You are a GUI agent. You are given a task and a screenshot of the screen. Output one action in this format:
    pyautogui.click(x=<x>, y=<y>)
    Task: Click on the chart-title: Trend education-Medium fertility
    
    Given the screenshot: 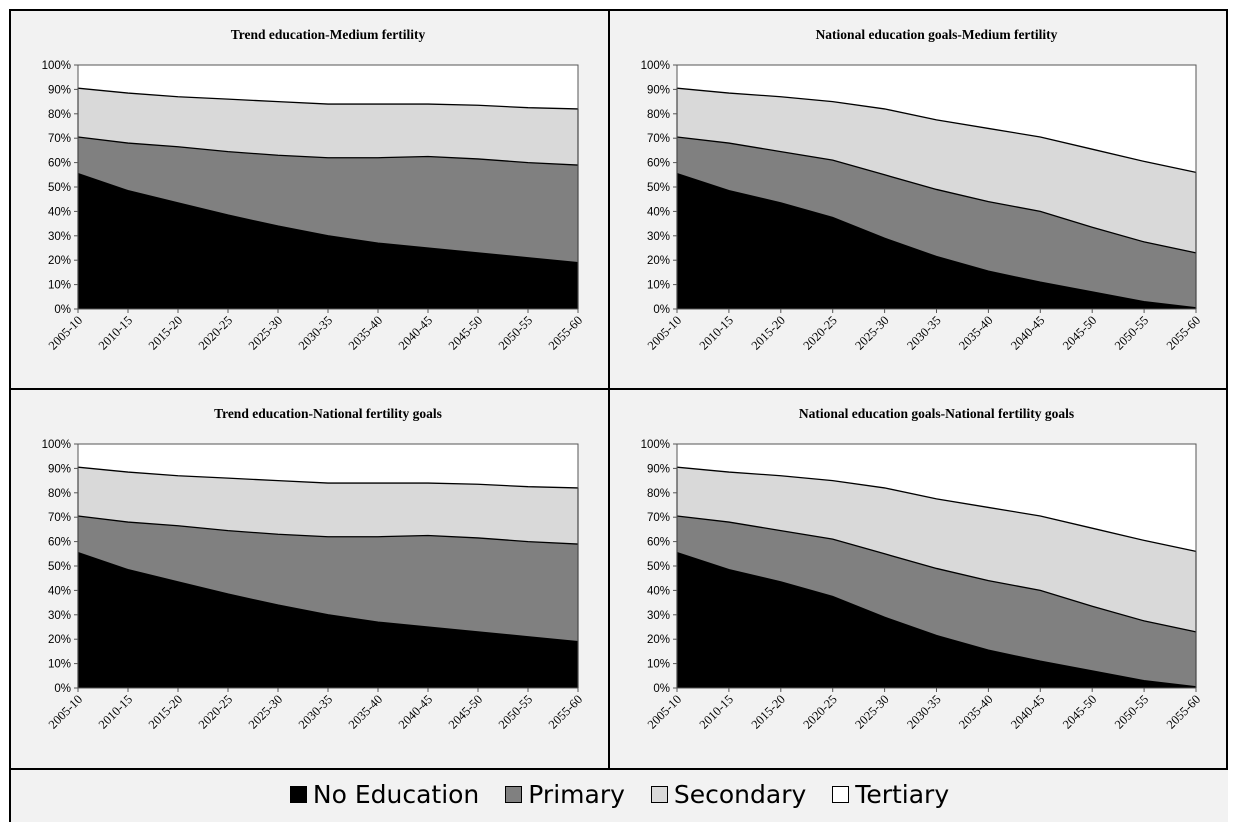 What is the action you would take?
    pyautogui.click(x=328, y=34)
    